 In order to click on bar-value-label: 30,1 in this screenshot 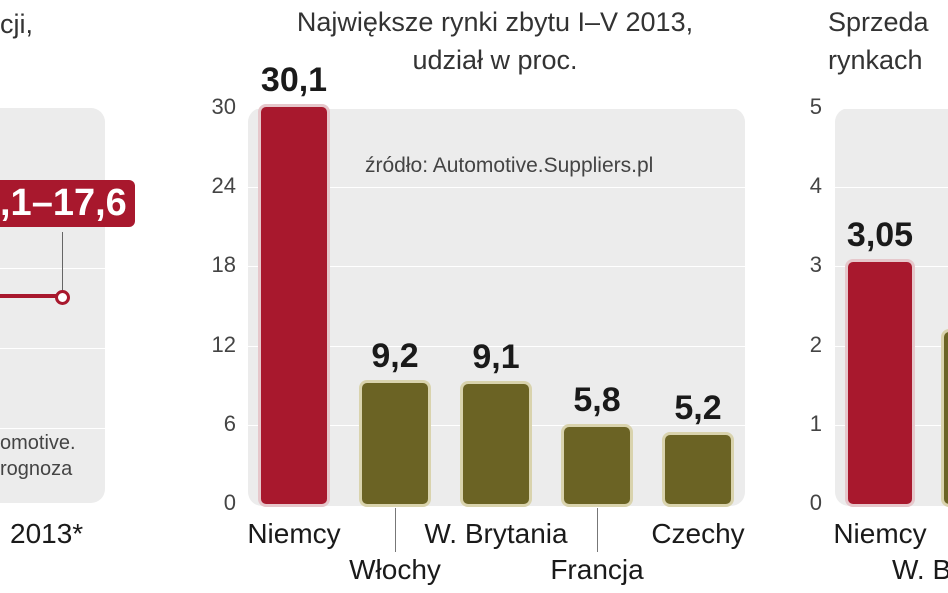, I will do `click(294, 79)`.